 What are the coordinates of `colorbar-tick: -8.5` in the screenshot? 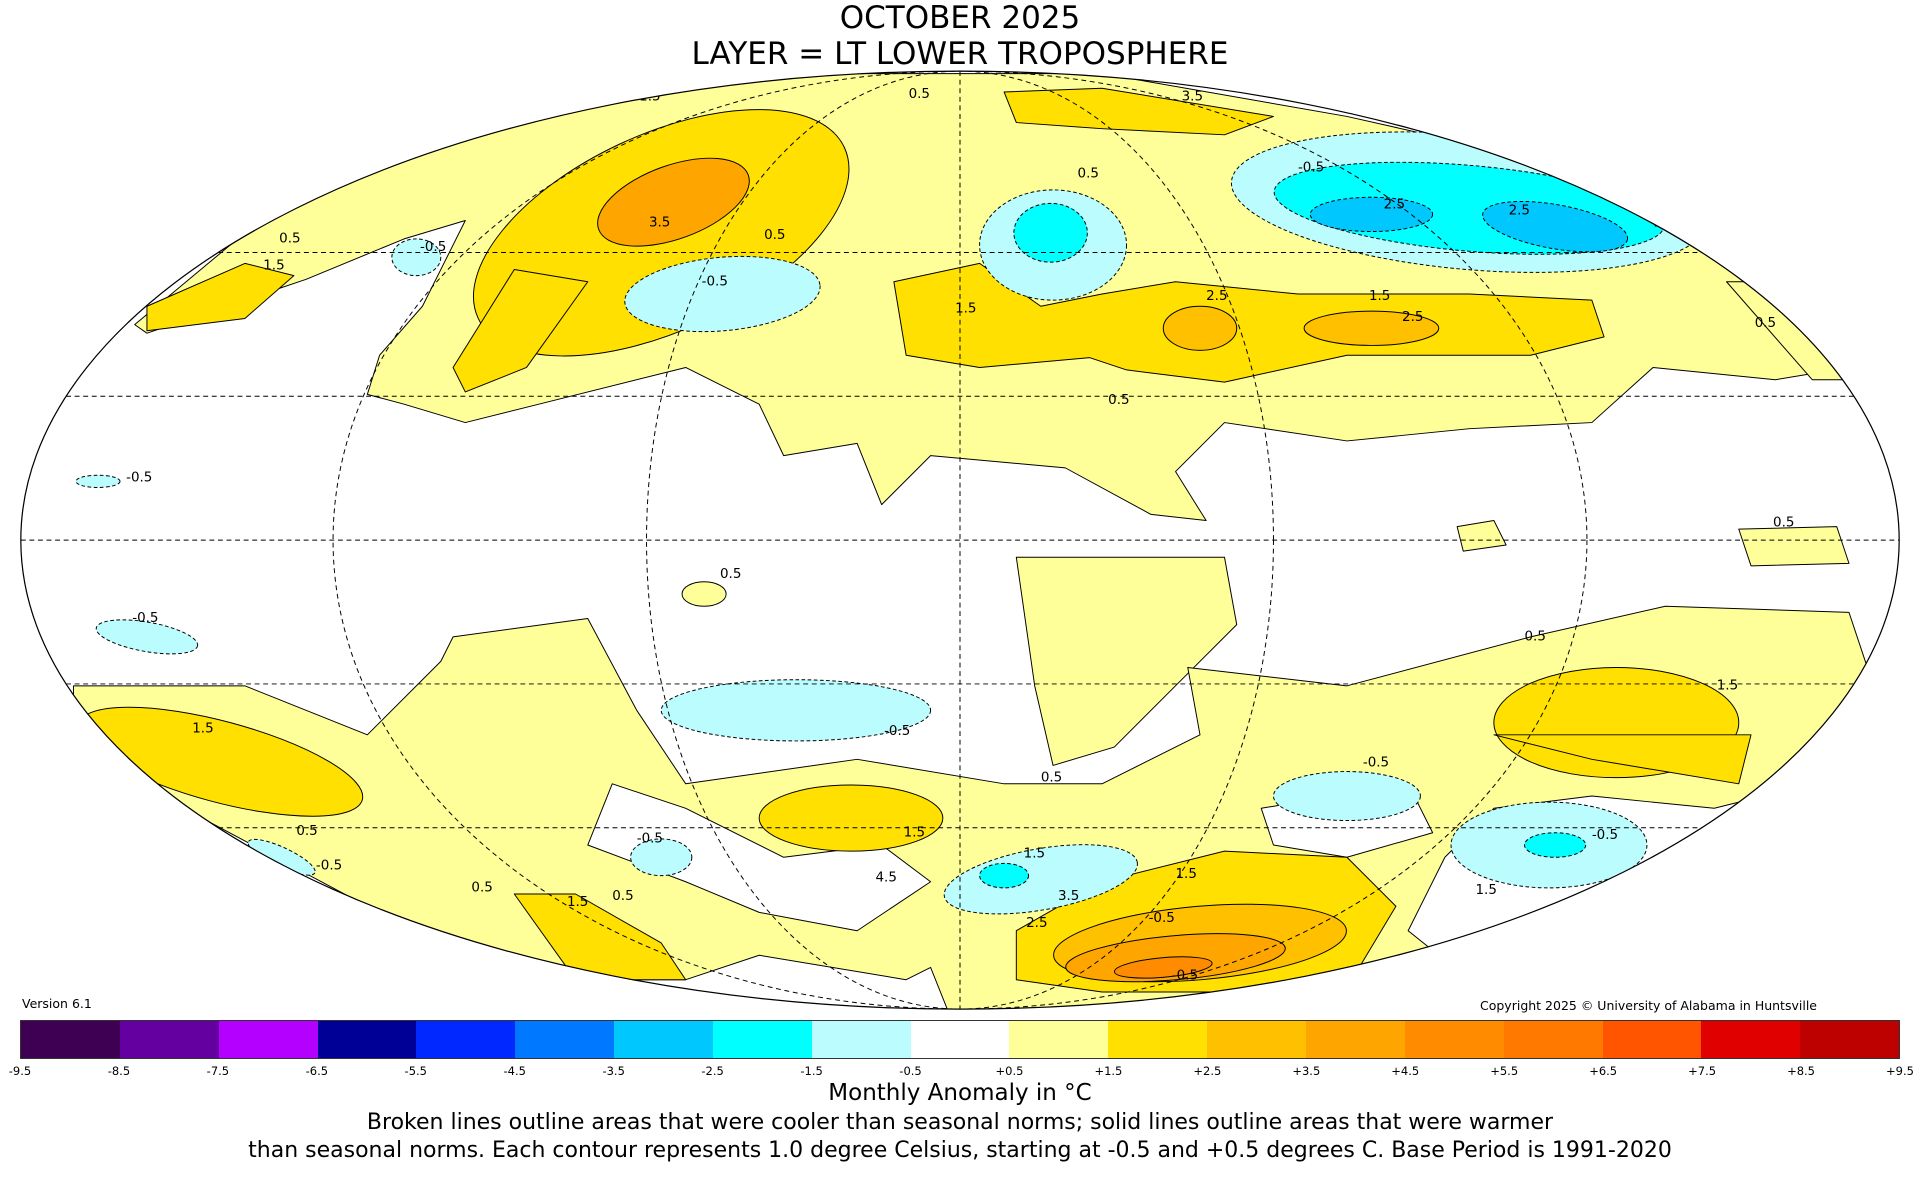 It's located at (119, 1071).